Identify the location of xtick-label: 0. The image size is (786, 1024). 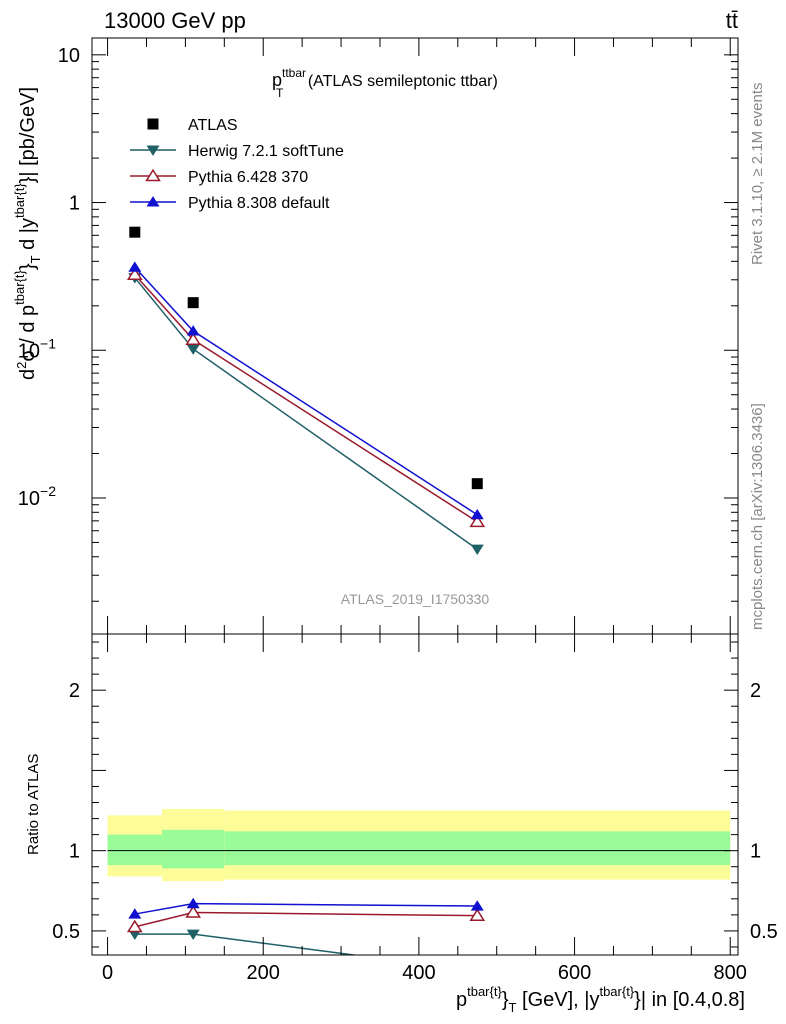
(107, 973).